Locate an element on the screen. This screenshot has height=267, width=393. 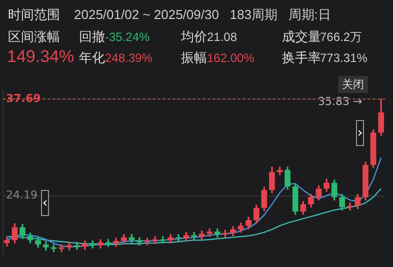
chart-title: 时间范围 is located at coordinates (34, 14).